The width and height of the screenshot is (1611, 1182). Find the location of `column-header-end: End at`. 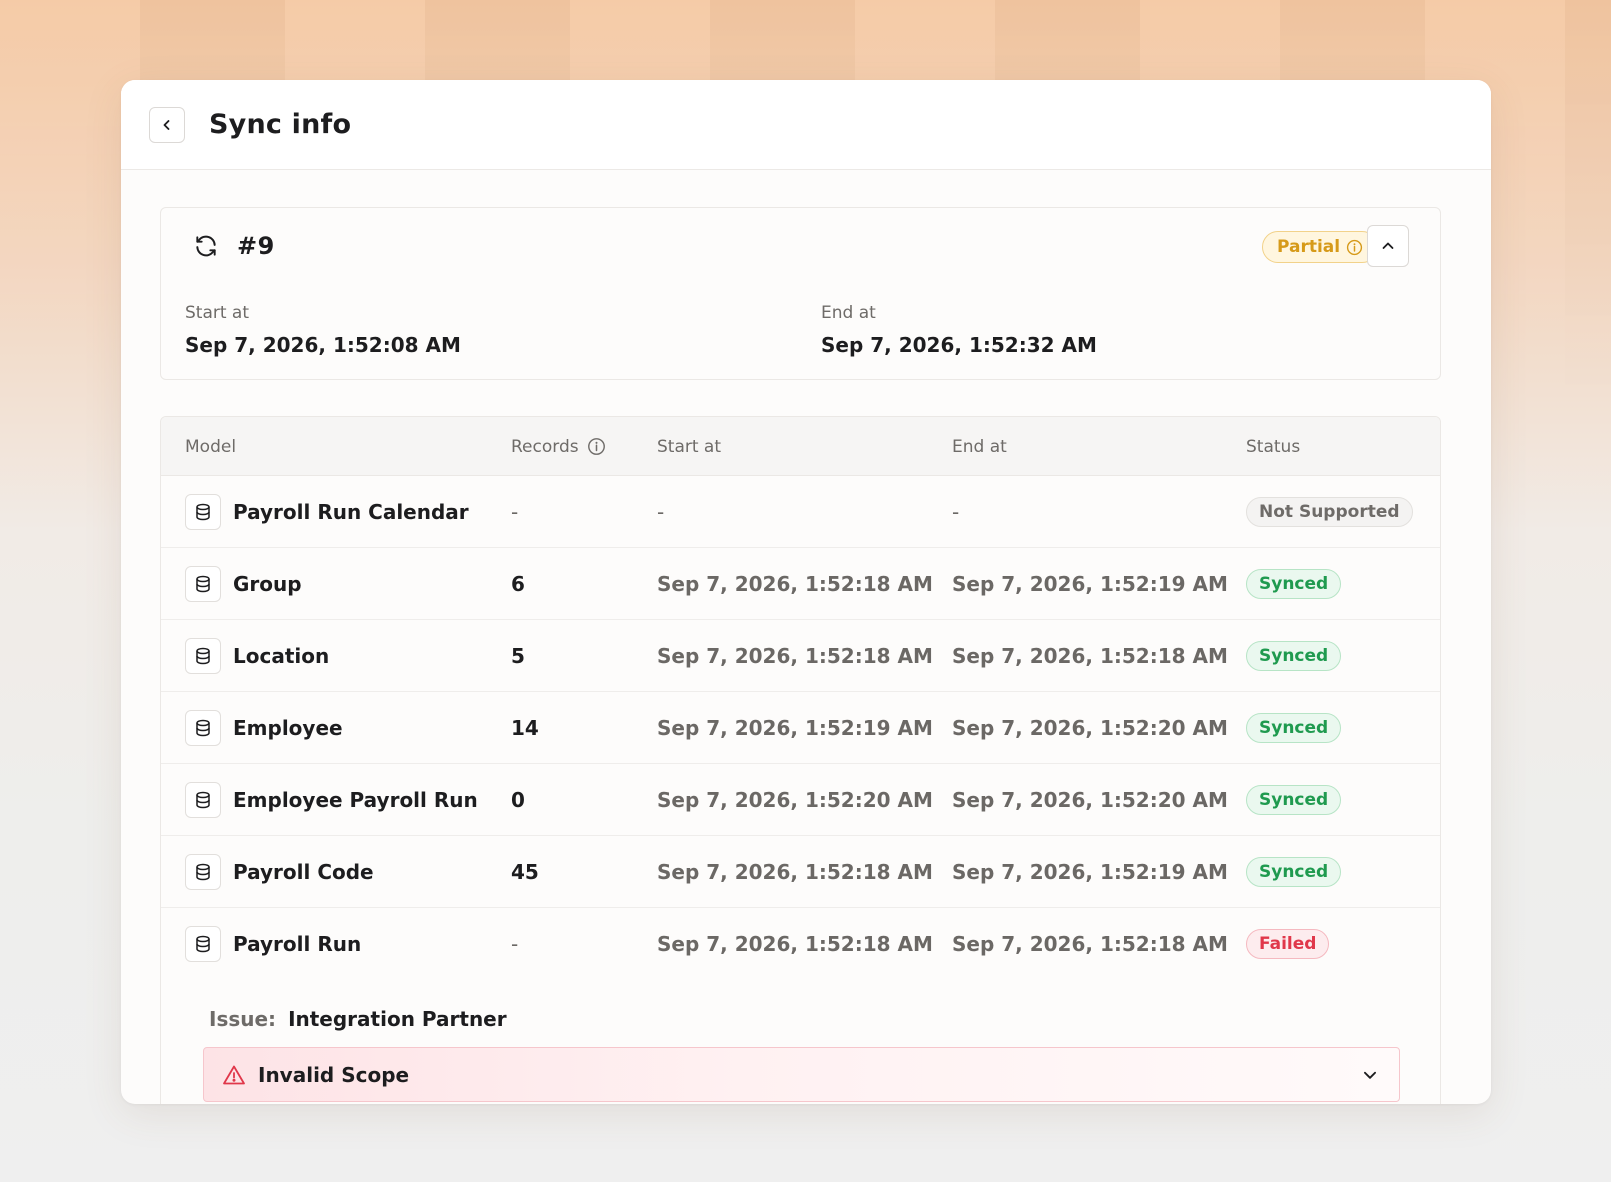

column-header-end: End at is located at coordinates (979, 446).